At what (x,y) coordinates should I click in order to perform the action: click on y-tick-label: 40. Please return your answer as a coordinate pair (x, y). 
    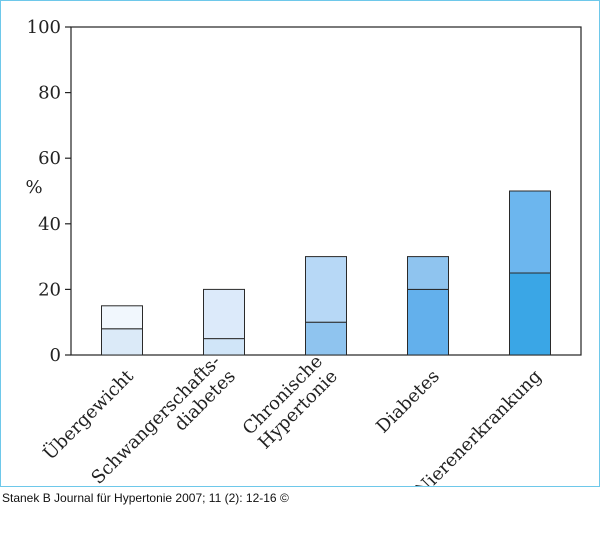
    Looking at the image, I should click on (49, 224).